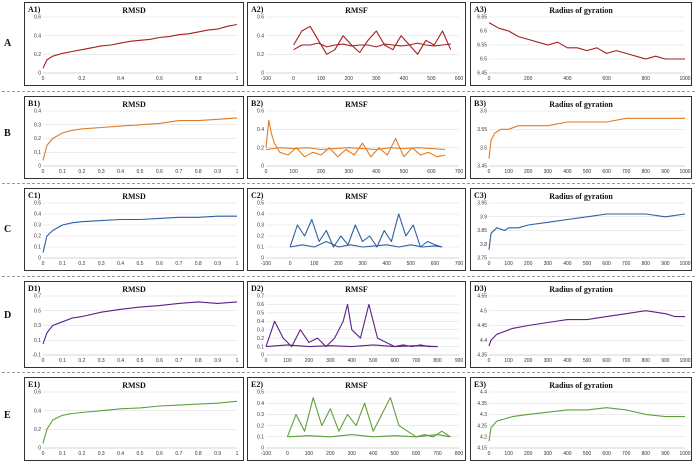  I want to click on y-tick-label: 3.45, so click(482, 167).